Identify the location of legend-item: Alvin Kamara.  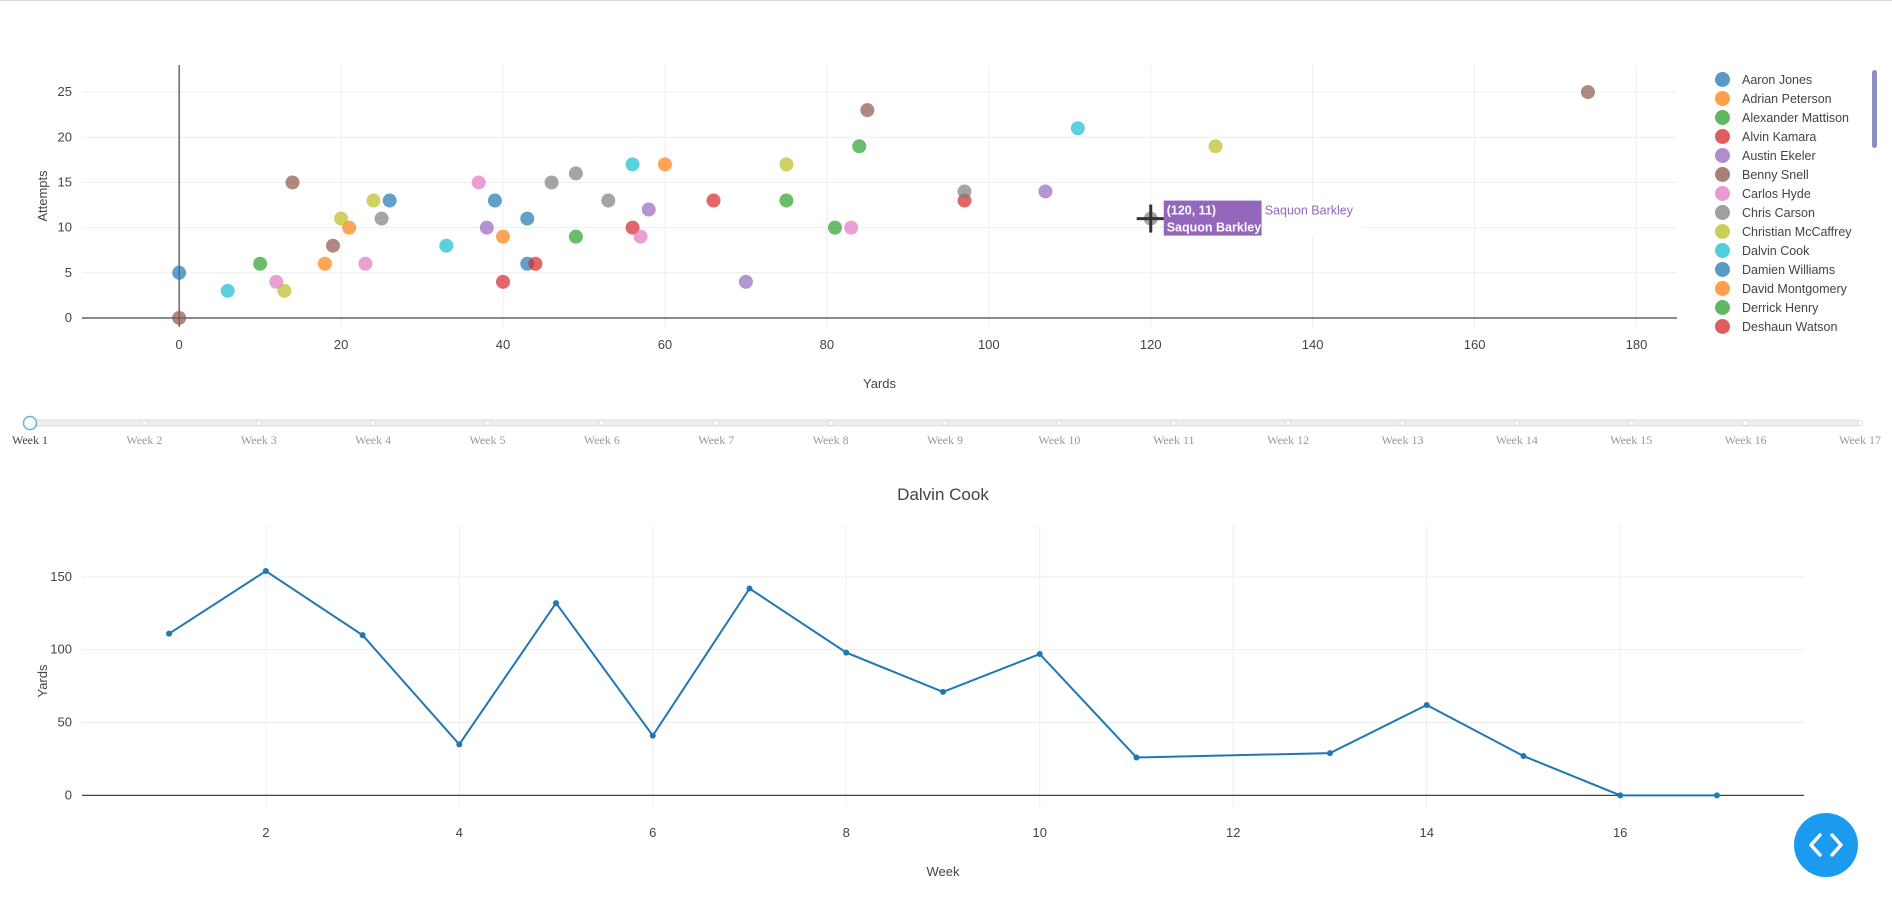
(1795, 136).